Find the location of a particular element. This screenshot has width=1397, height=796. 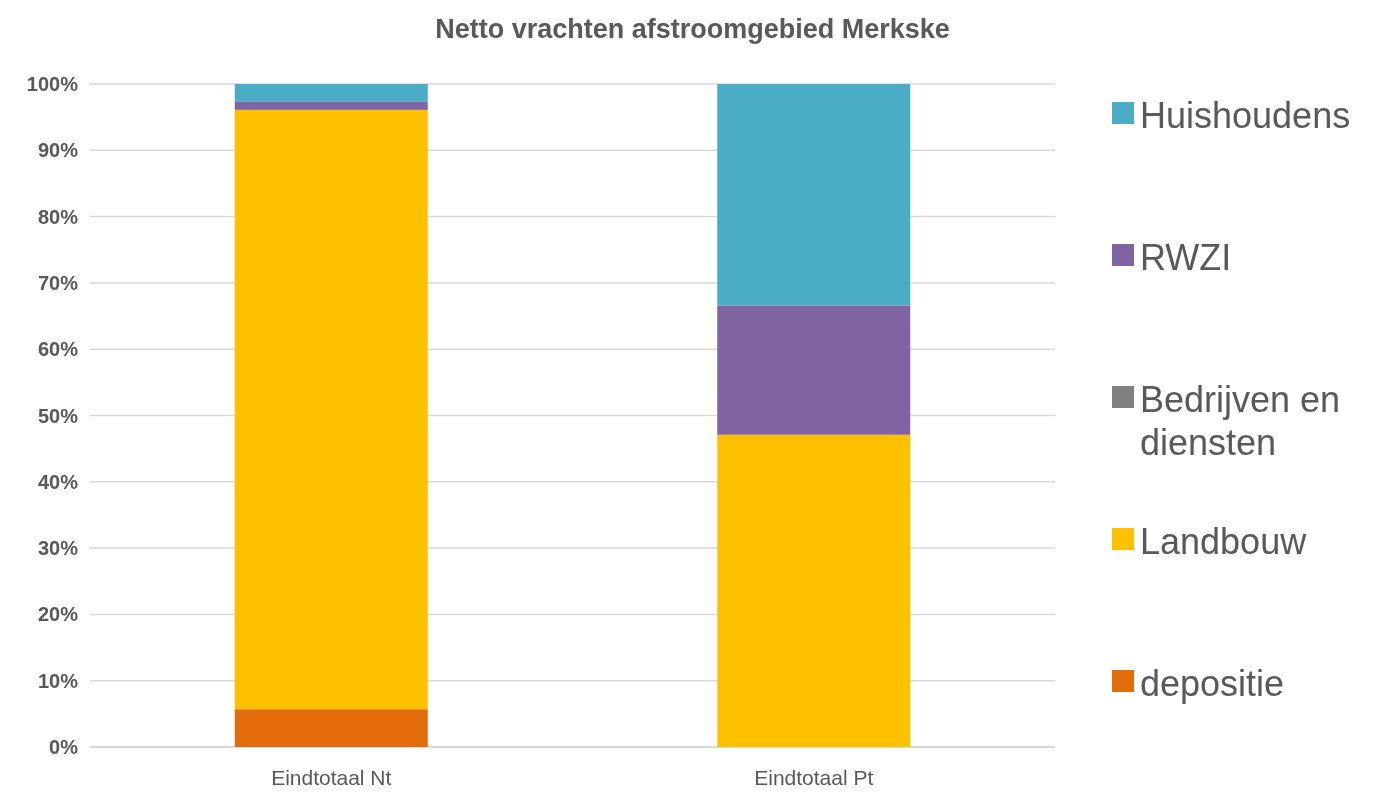

legend-label: Landbouw is located at coordinates (1224, 541).